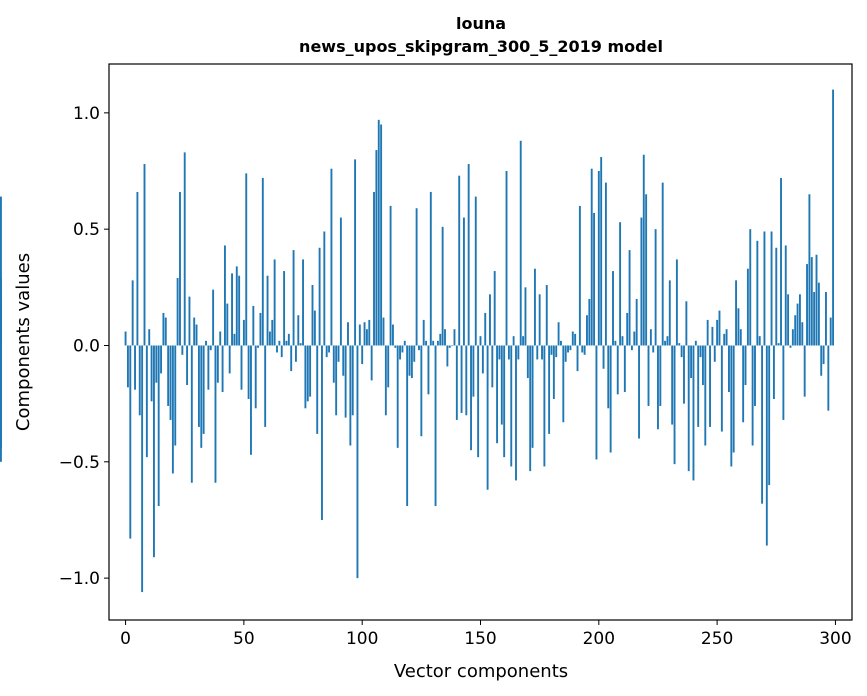 This screenshot has height=696, width=867. Describe the element at coordinates (481, 23) in the screenshot. I see `chart-title: louna` at that location.